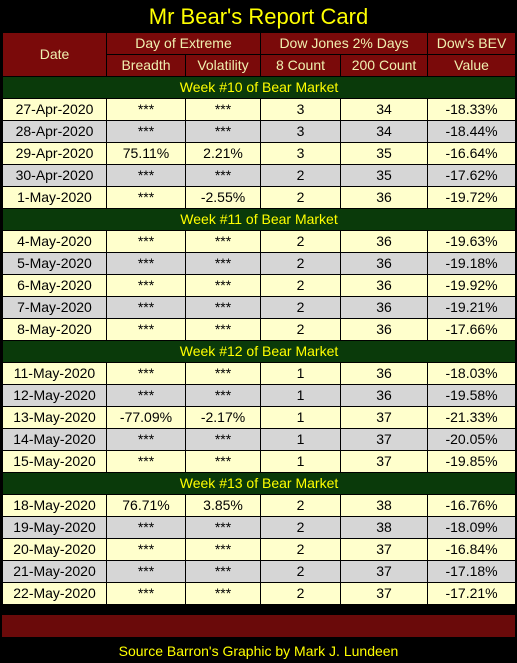 The height and width of the screenshot is (663, 517). I want to click on week-label: Week #13 of Bear Market, so click(259, 483).